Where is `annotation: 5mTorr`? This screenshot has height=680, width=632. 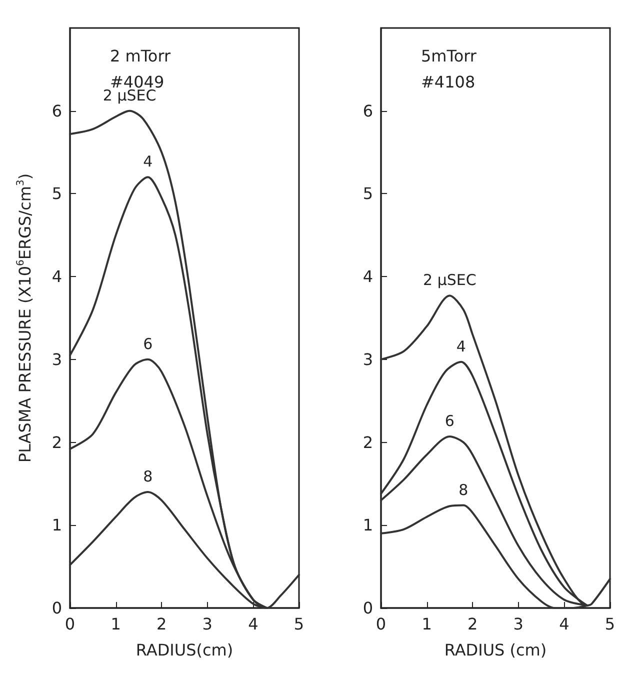
annotation: 5mTorr is located at coordinates (449, 56).